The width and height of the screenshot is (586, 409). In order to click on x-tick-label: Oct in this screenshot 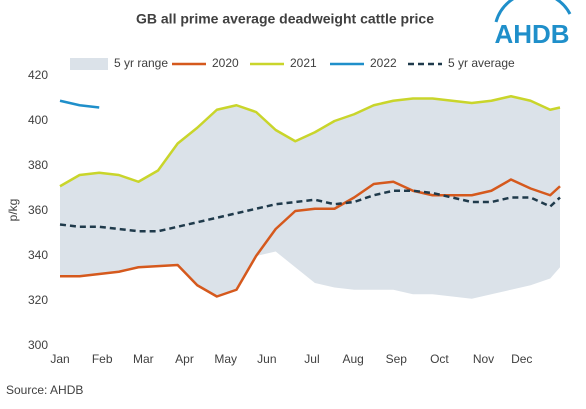, I will do `click(439, 359)`.